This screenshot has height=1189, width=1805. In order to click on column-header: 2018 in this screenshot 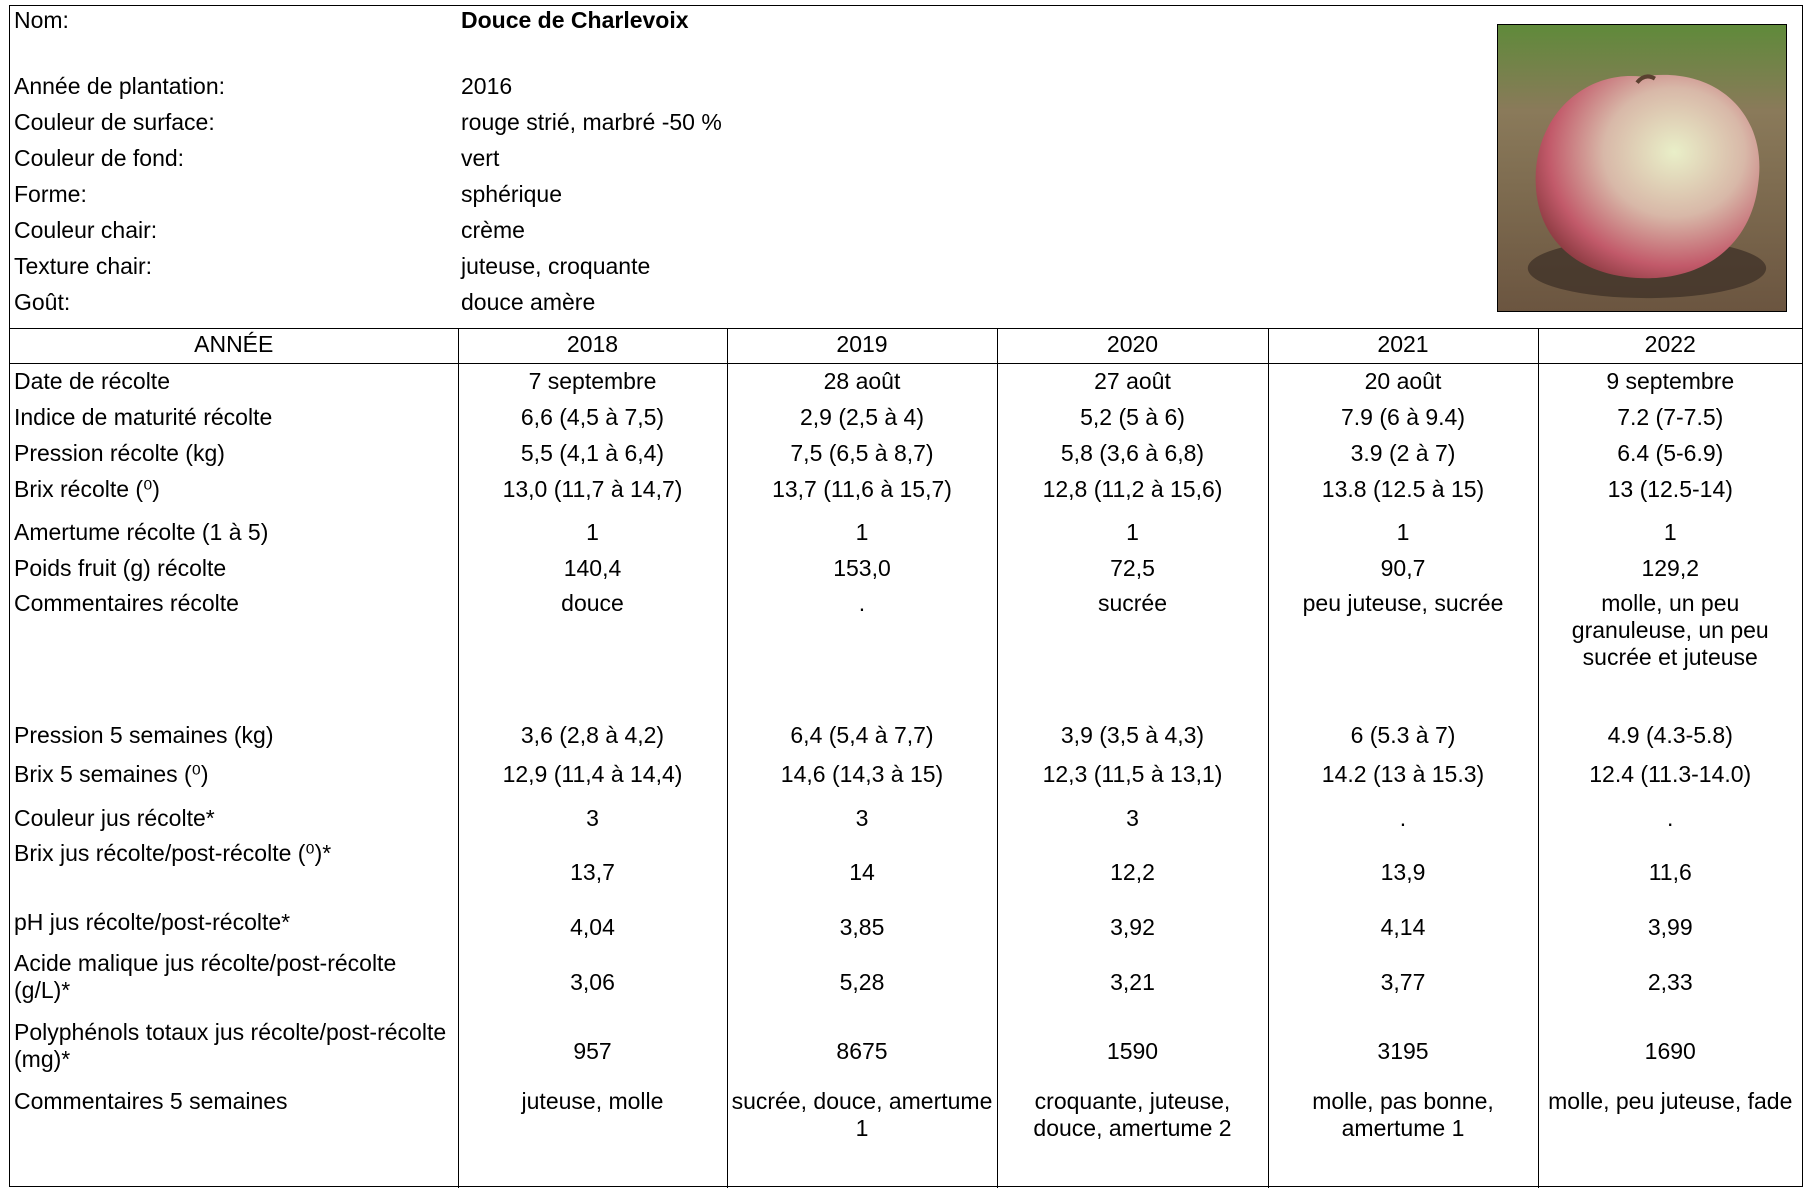, I will do `click(592, 346)`.